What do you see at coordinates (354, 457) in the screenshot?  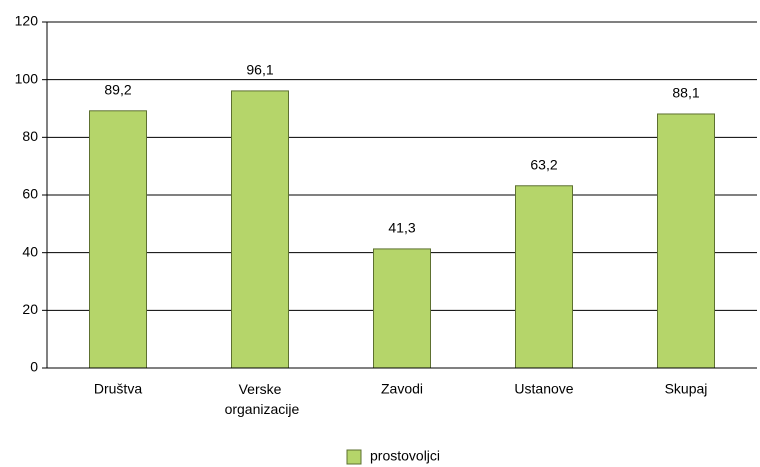 I see `legend-swatch` at bounding box center [354, 457].